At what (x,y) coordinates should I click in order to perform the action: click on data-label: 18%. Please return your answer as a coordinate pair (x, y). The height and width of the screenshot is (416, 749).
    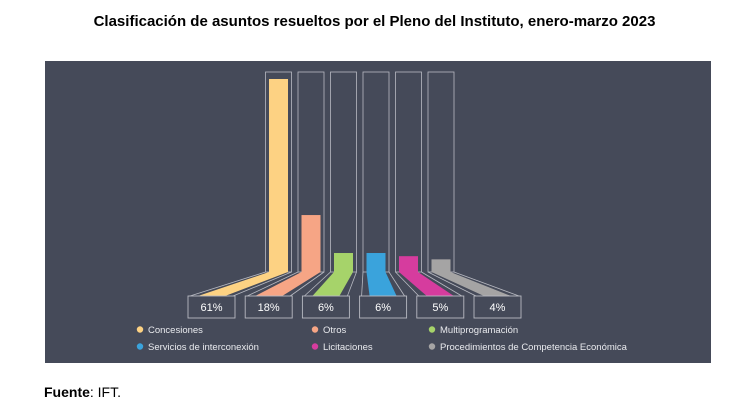
    Looking at the image, I should click on (269, 308).